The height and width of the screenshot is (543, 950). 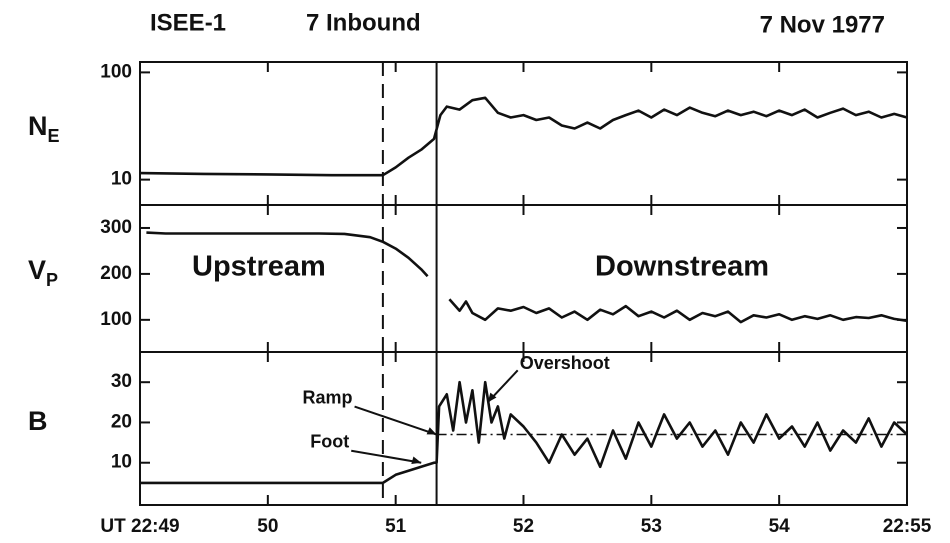 What do you see at coordinates (52, 280) in the screenshot?
I see `y-axis-label-sub: P` at bounding box center [52, 280].